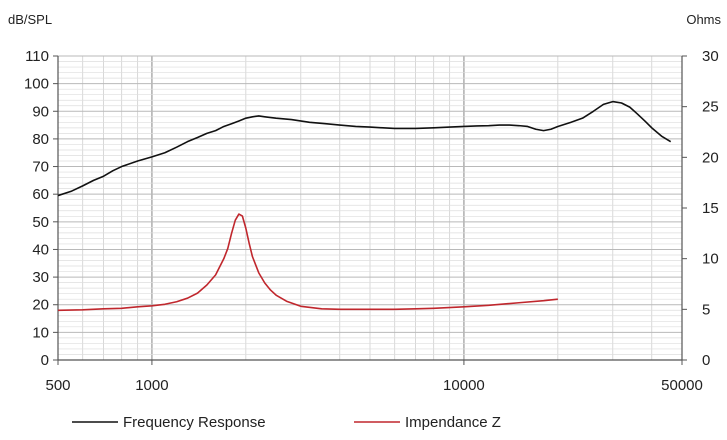 The image size is (727, 440). What do you see at coordinates (706, 360) in the screenshot?
I see `y-right-tick-label: 0` at bounding box center [706, 360].